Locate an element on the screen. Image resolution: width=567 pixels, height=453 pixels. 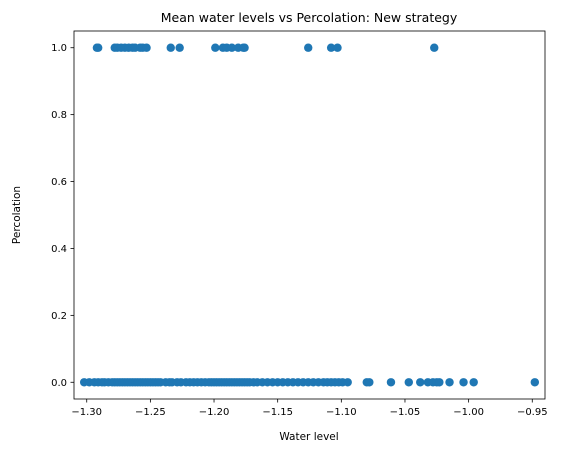
x-axis-label: Water level is located at coordinates (308, 437).